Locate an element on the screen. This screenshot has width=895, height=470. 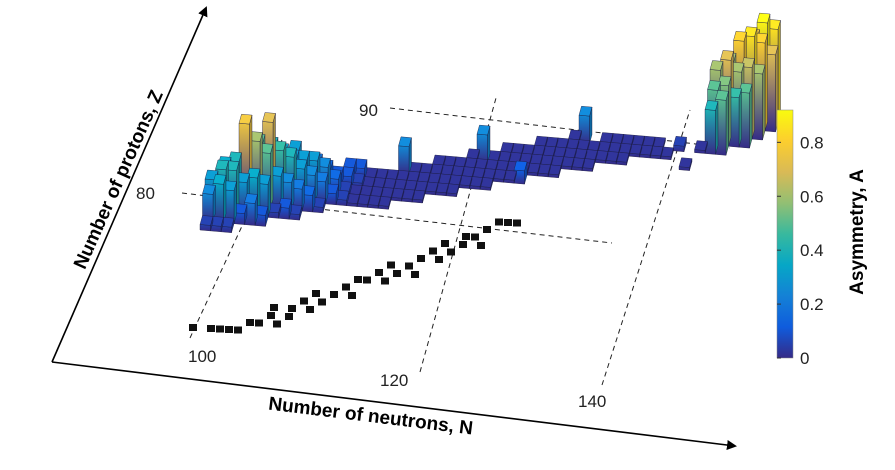
colorbar-label: Asymmetry, A is located at coordinates (857, 232).